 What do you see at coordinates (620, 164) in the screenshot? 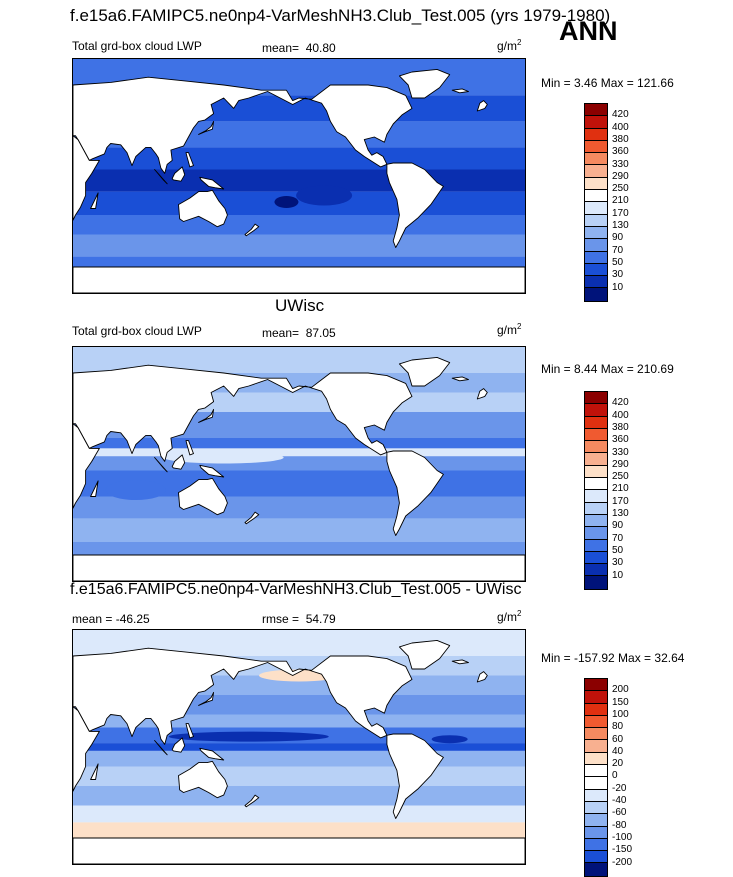
I see `colorbar-tick-label: 330` at bounding box center [620, 164].